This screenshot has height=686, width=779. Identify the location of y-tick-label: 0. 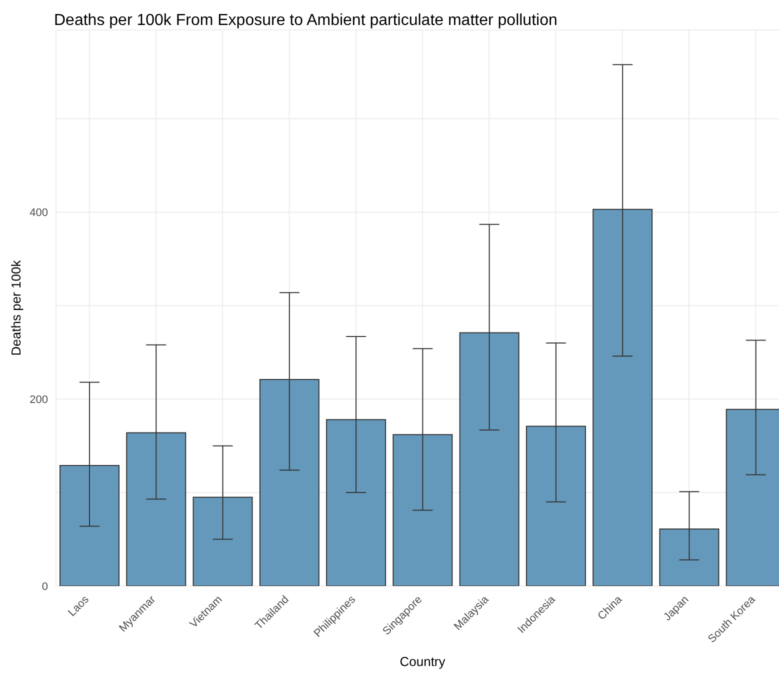
(45, 586).